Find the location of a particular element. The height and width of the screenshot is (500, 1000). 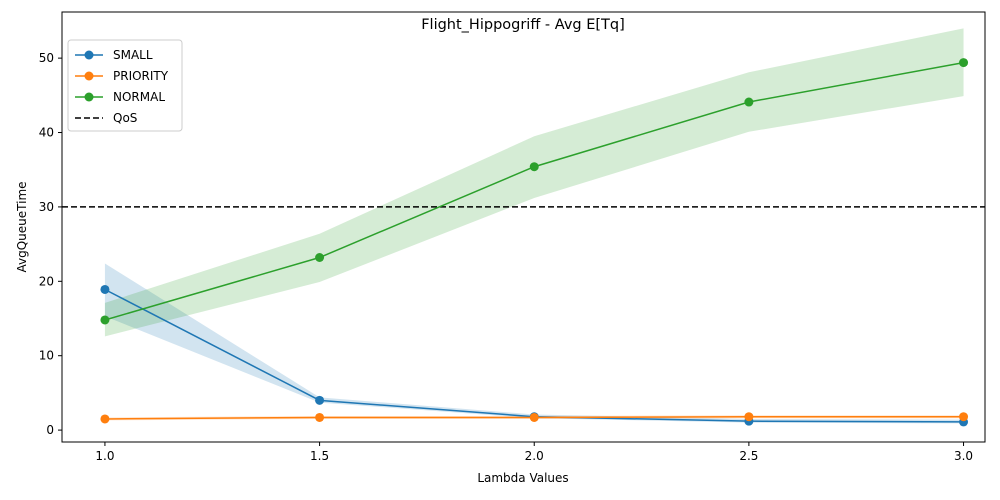

legend-marker-small is located at coordinates (89, 55).